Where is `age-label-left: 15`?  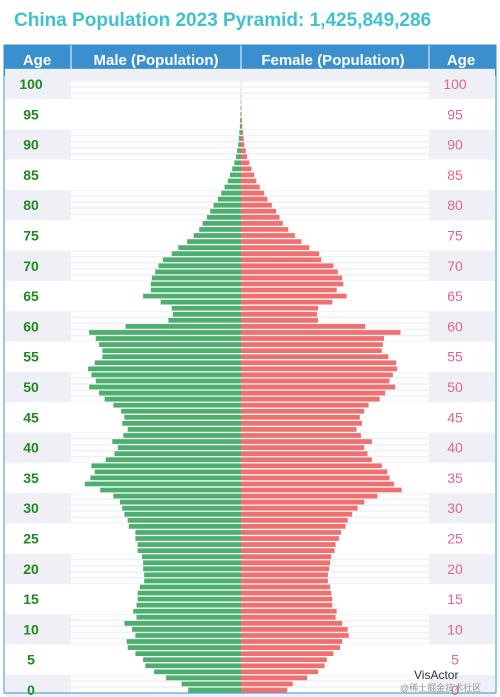
age-label-left: 15 is located at coordinates (31, 599).